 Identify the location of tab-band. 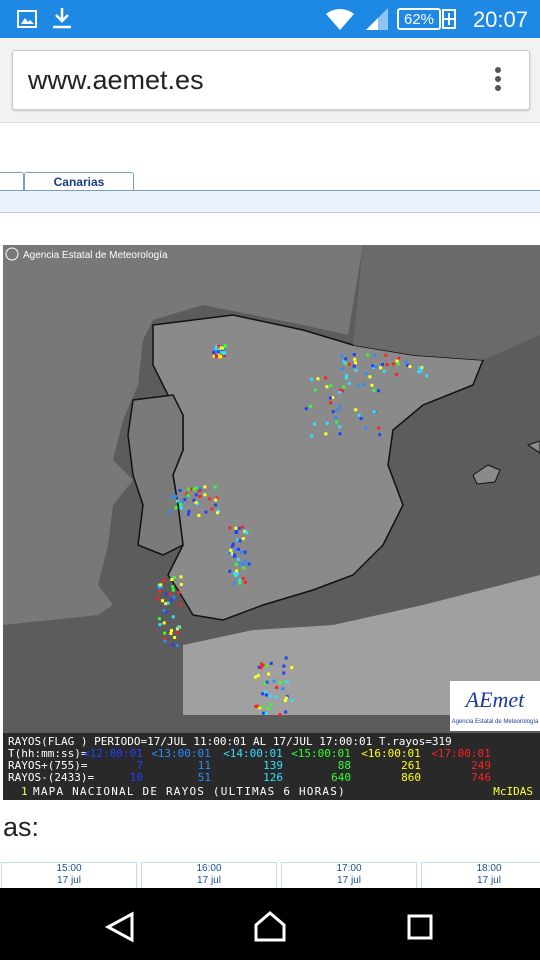
(270, 201).